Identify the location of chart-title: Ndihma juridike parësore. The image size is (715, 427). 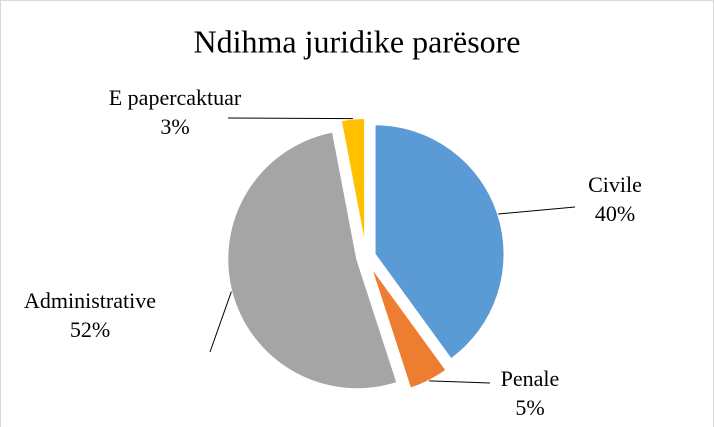
(357, 41).